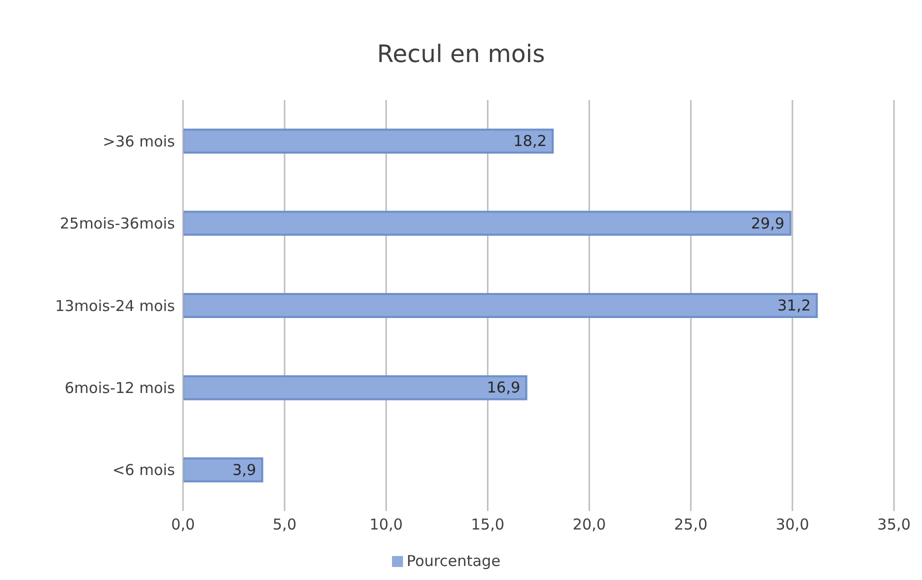  What do you see at coordinates (503, 387) in the screenshot?
I see `data-label: 16,9` at bounding box center [503, 387].